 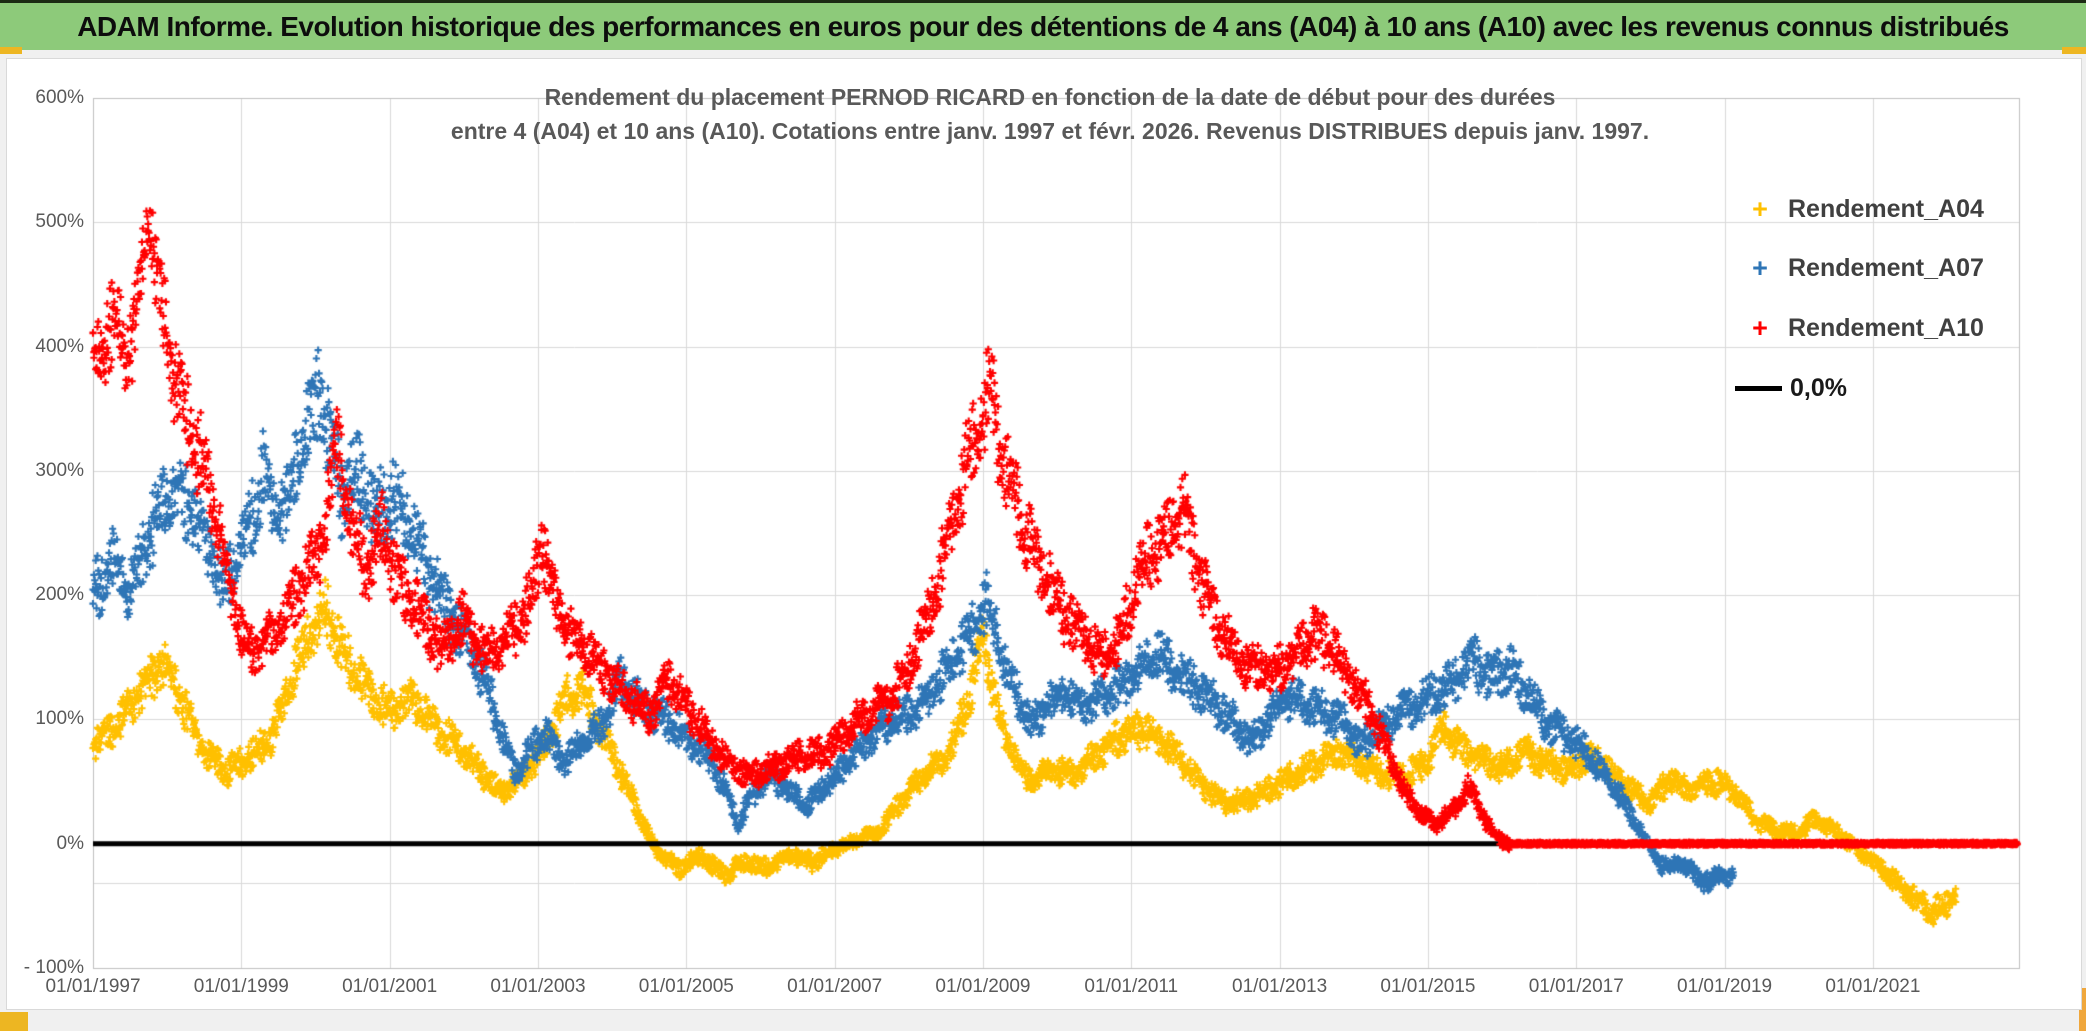 I want to click on x-tick-label: 01/01/2007, so click(x=835, y=986).